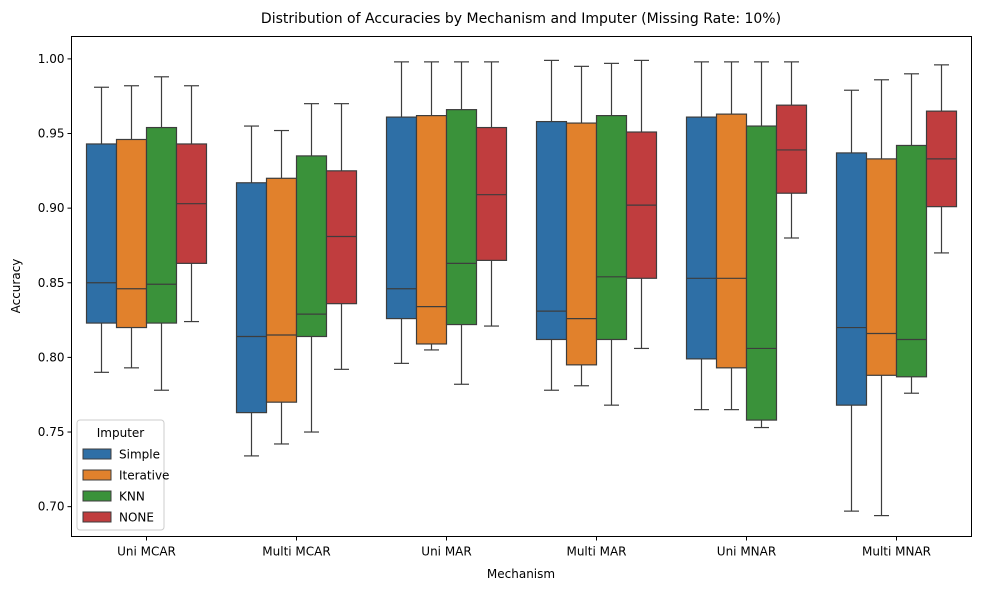  I want to click on legend-item-iterative: Iterative, so click(125, 476).